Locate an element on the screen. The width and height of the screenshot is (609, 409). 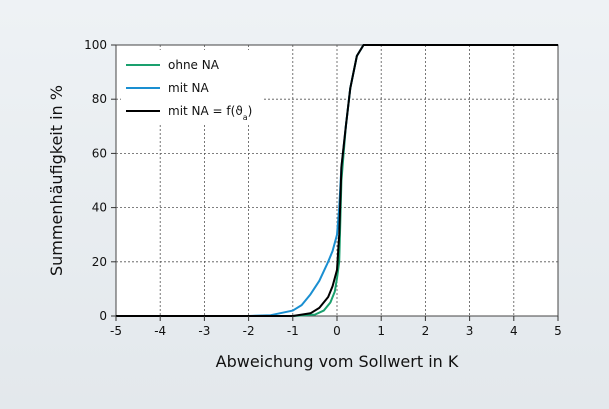
legend-label: mit NA is located at coordinates (189, 88).